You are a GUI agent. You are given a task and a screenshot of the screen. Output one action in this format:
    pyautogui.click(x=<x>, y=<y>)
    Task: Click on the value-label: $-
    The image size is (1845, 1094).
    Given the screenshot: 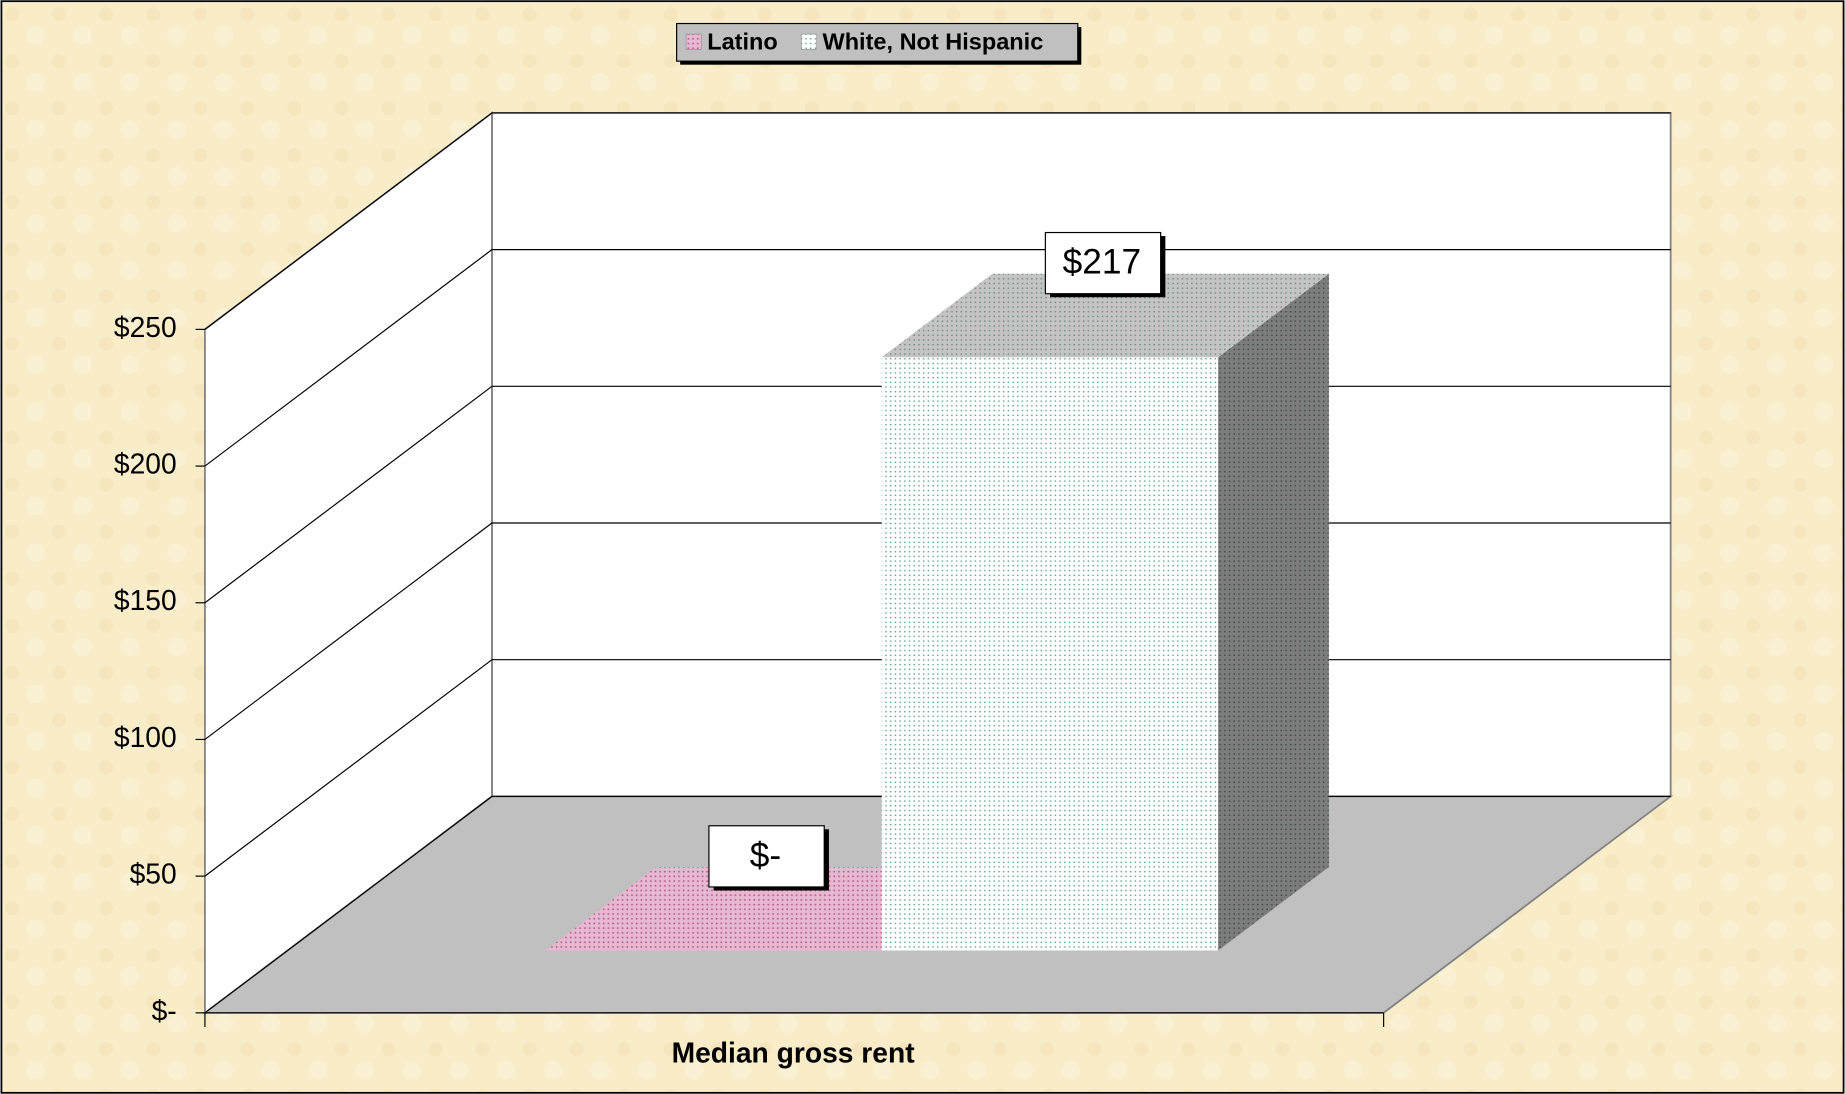 What is the action you would take?
    pyautogui.click(x=768, y=858)
    